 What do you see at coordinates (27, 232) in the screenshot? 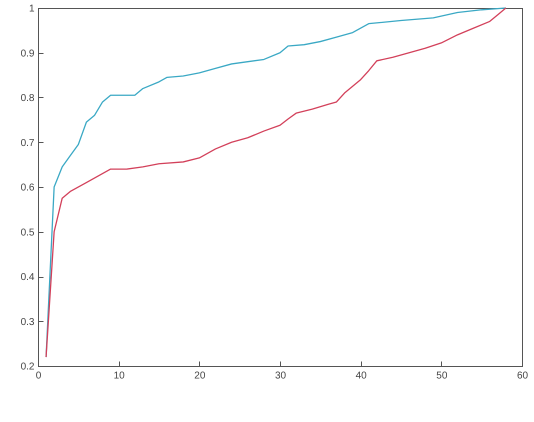
I see `y-tick-label: 0.5` at bounding box center [27, 232].